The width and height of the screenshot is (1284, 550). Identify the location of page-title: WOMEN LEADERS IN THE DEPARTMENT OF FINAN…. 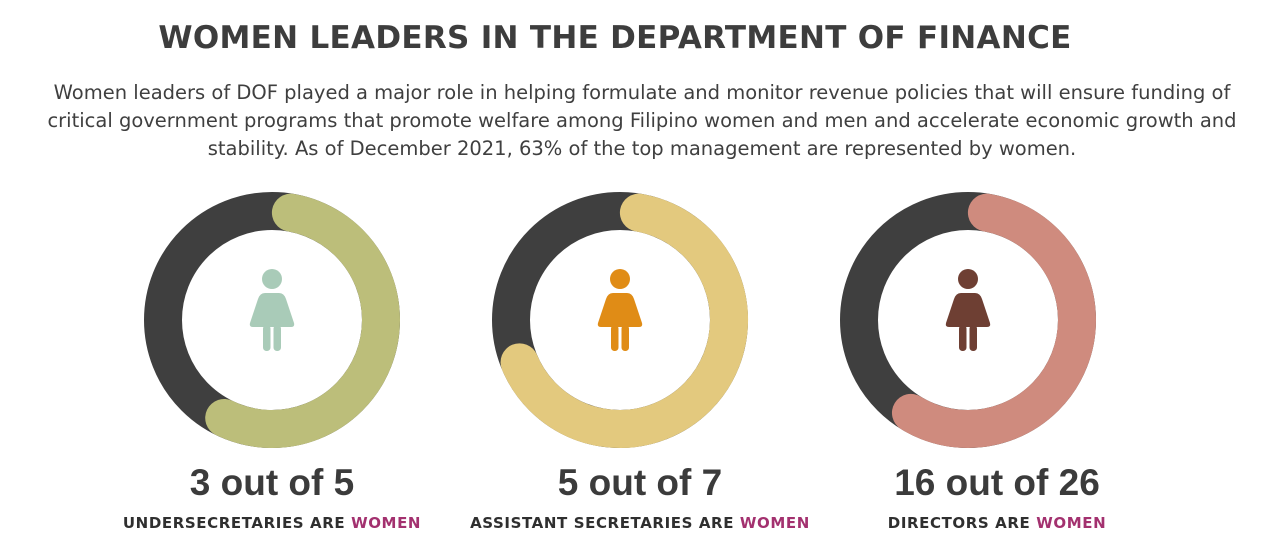
(615, 38).